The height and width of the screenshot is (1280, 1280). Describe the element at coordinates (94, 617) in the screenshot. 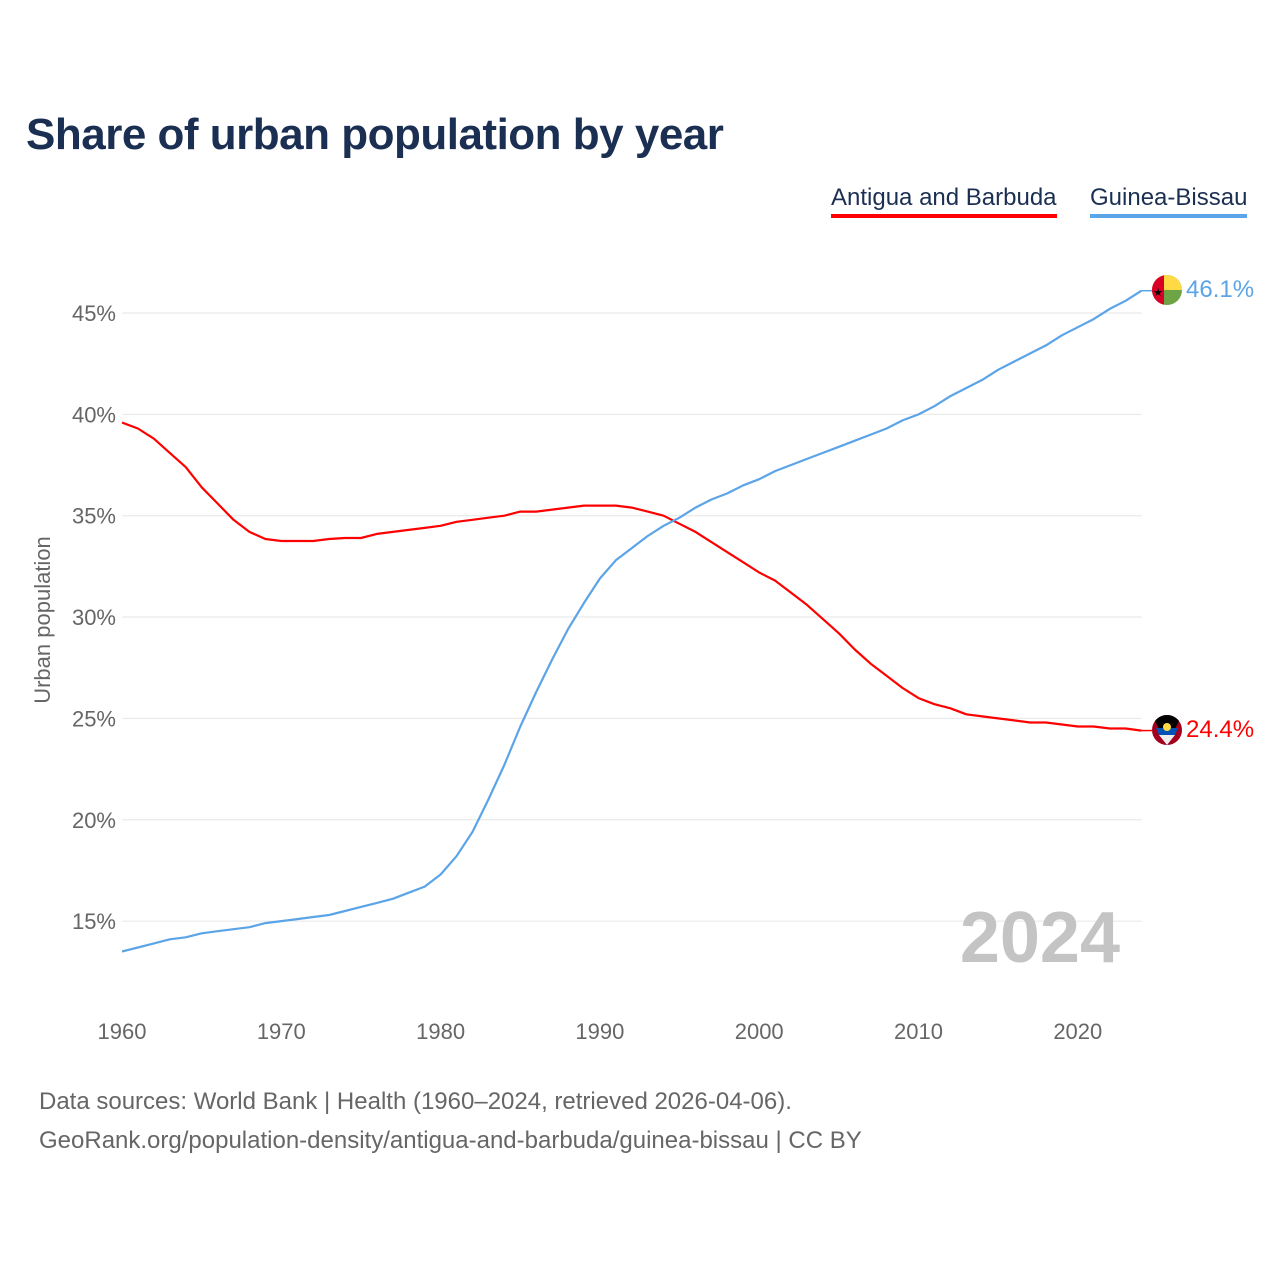

I see `y-tick-label: 30%` at that location.